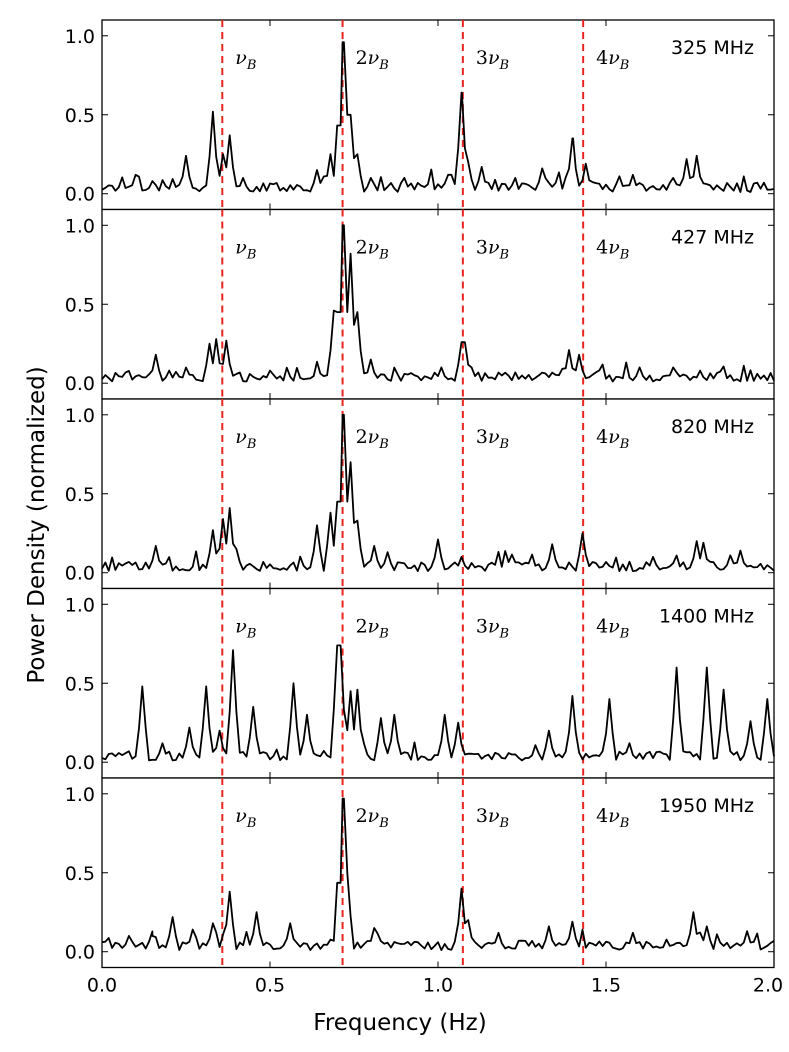 This screenshot has width=789, height=1052. What do you see at coordinates (712, 238) in the screenshot?
I see `frequency-label: 427 MHz` at bounding box center [712, 238].